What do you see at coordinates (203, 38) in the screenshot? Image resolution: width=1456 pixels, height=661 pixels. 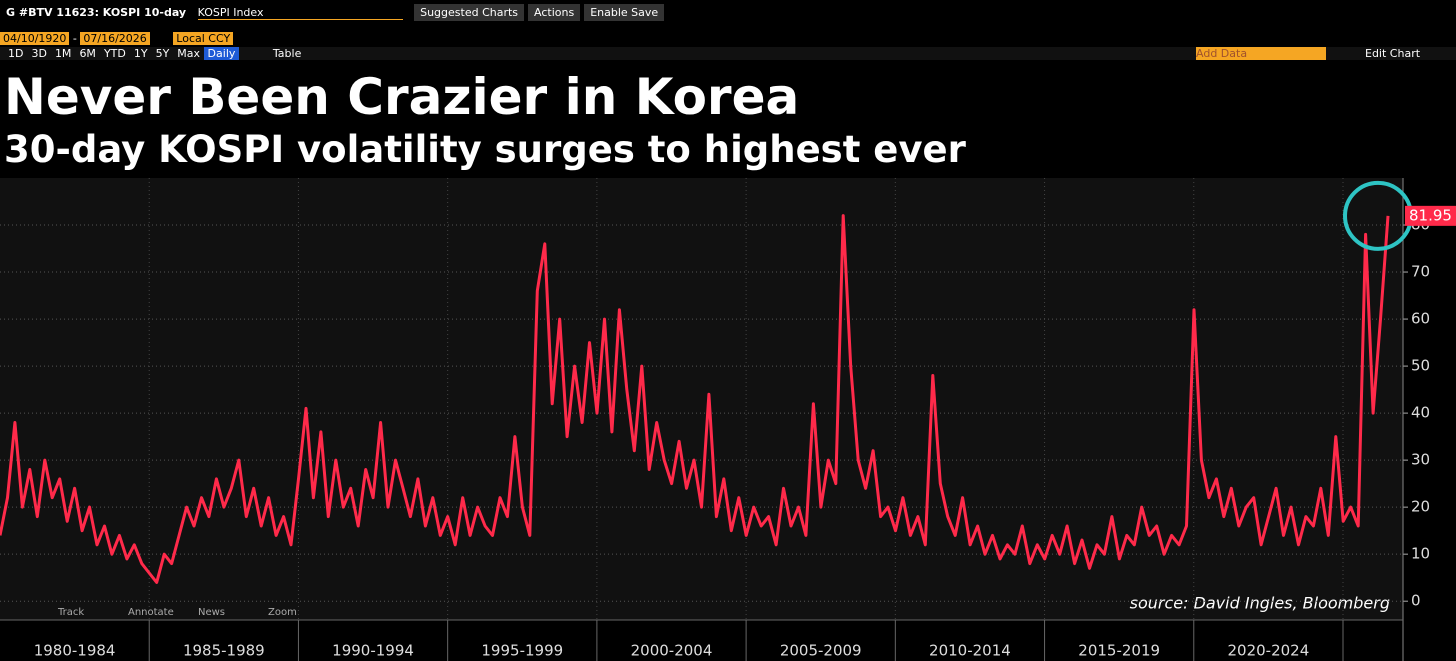 I see `currency: Local CCY` at bounding box center [203, 38].